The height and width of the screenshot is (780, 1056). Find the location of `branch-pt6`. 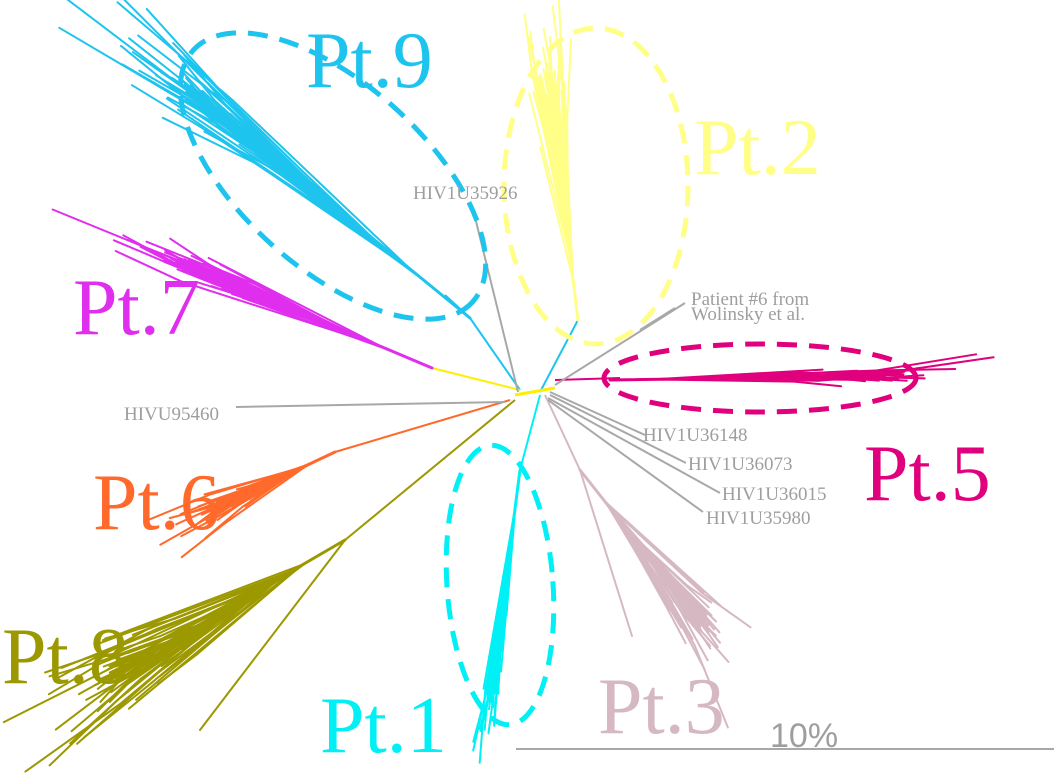

branch-pt6 is located at coordinates (422, 426).